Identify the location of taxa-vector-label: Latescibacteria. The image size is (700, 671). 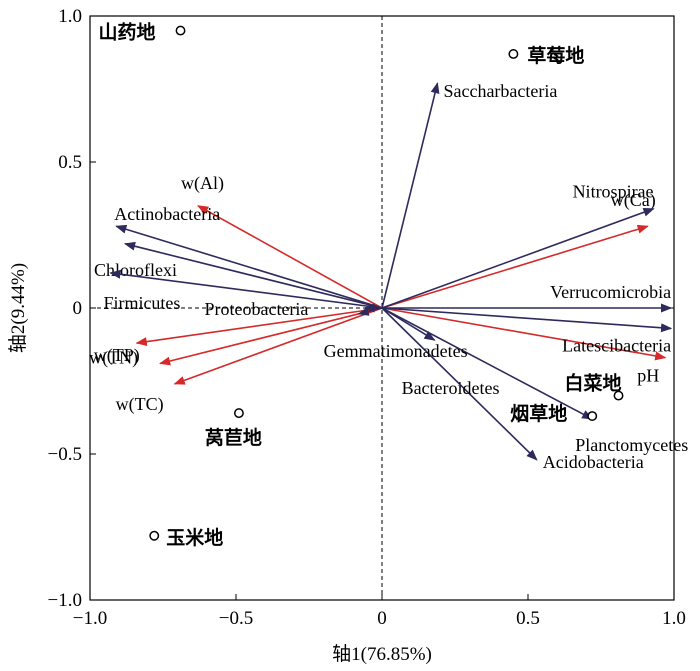
(616, 345).